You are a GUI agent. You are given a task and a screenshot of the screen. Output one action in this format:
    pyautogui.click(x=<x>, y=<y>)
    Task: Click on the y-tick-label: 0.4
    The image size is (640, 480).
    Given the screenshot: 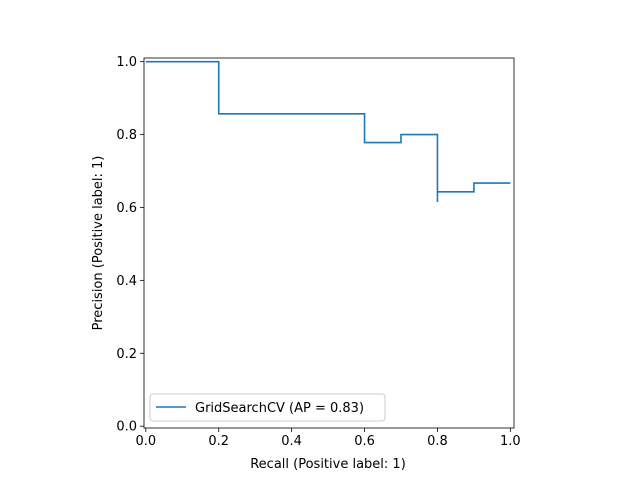 What is the action you would take?
    pyautogui.click(x=126, y=281)
    